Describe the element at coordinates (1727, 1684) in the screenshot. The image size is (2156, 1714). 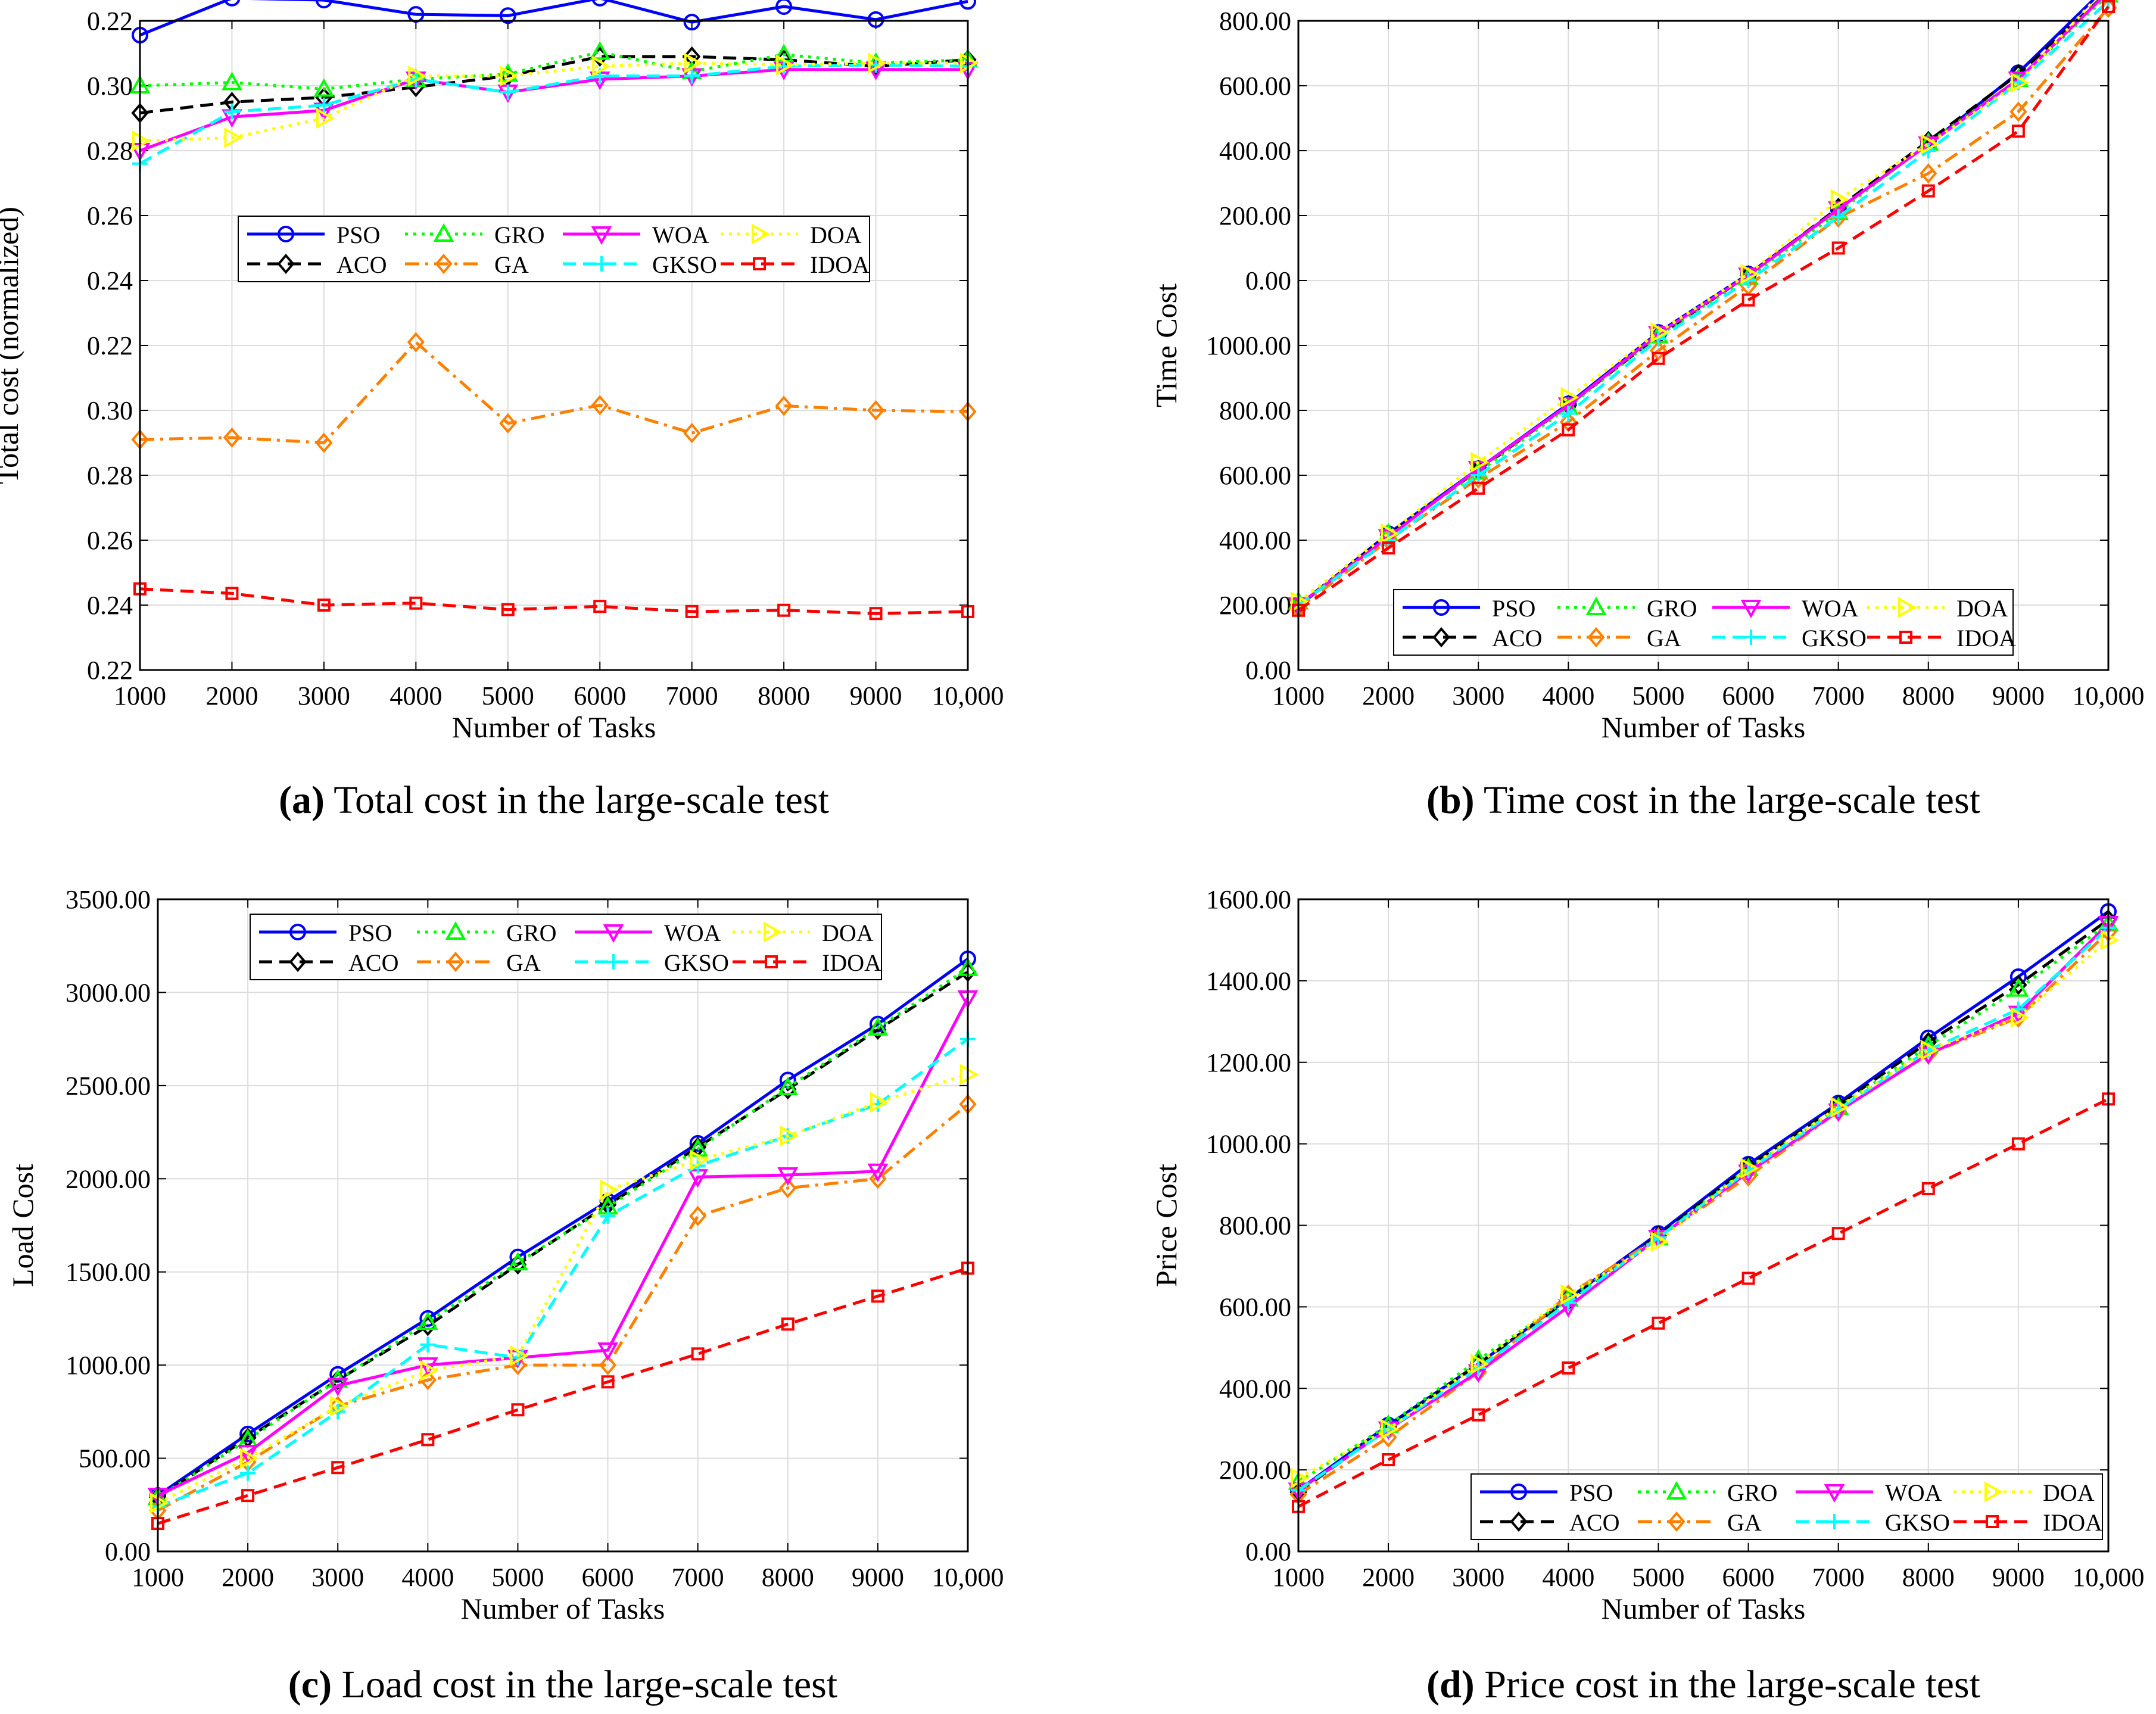
I see `caption-text: Price cost in the large-scale test` at that location.